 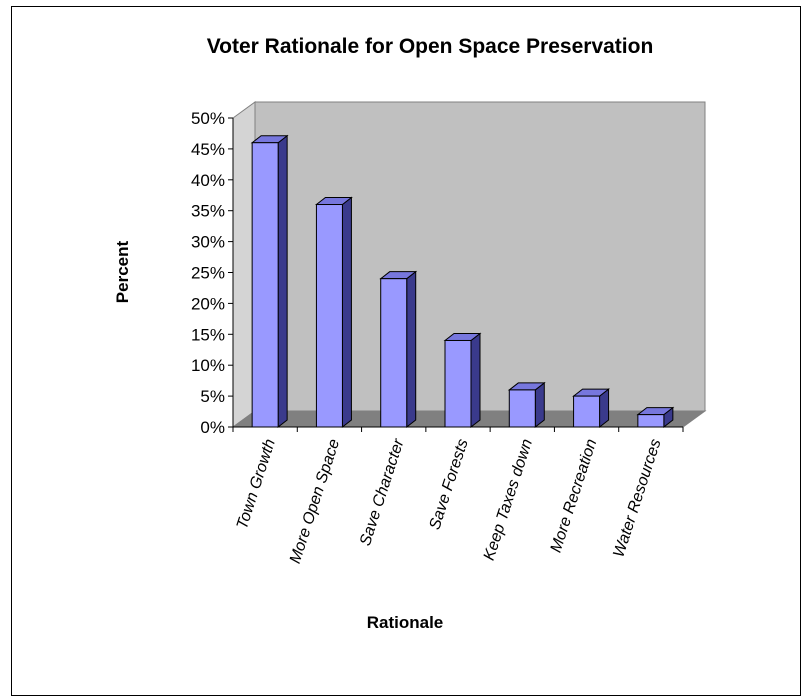 I want to click on y-tick-label: 30%, so click(x=208, y=242).